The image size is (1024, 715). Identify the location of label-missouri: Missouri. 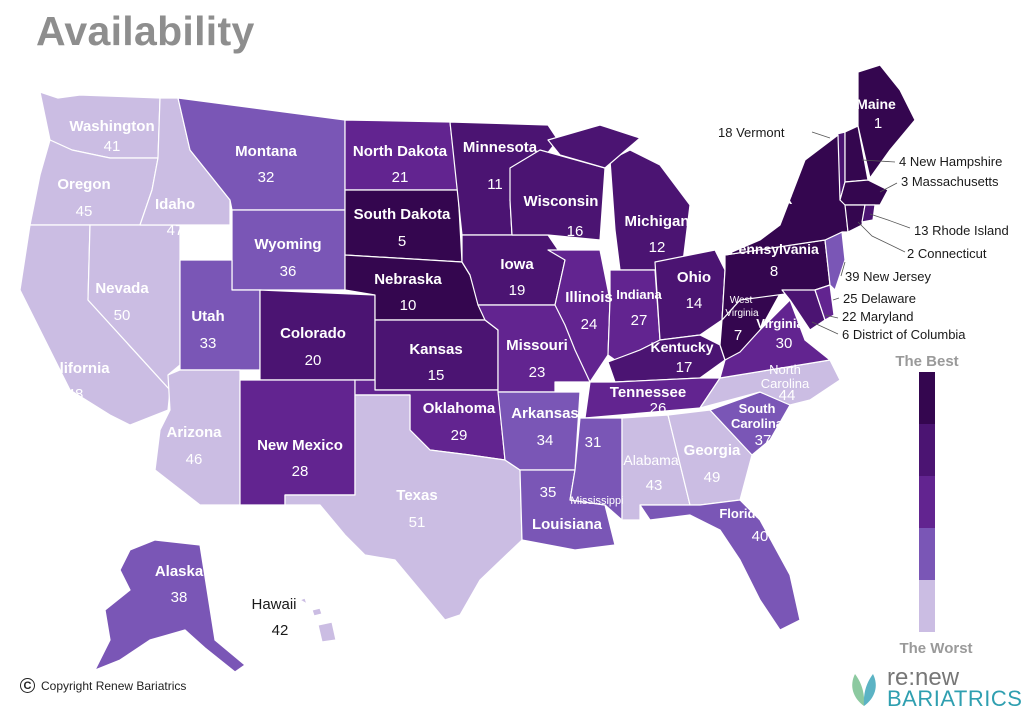
(537, 345).